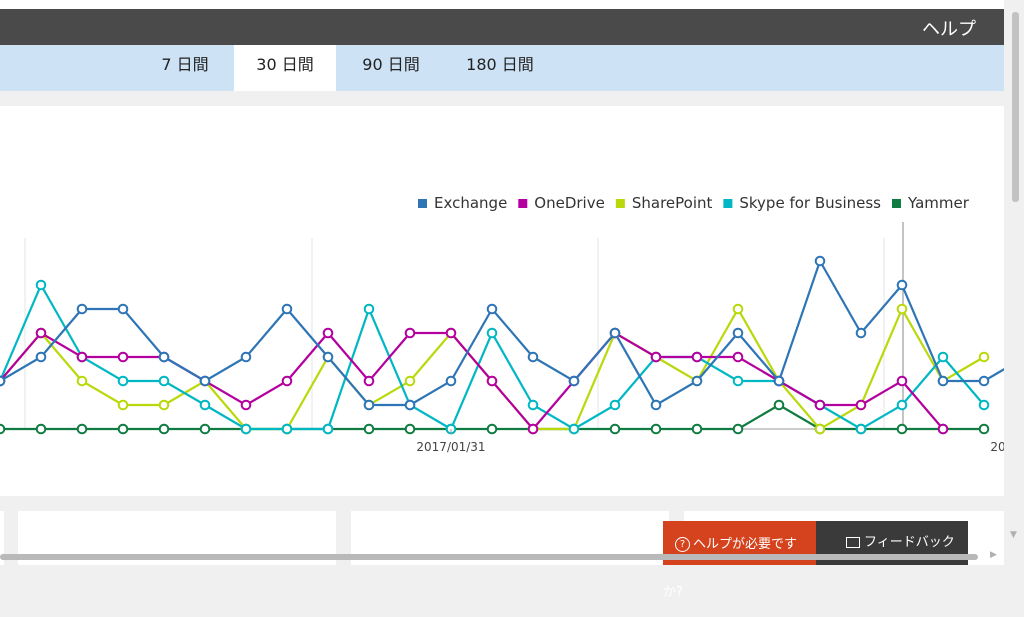 The width and height of the screenshot is (1024, 617). What do you see at coordinates (1015, 107) in the screenshot?
I see `vertical-scroll-thumb` at bounding box center [1015, 107].